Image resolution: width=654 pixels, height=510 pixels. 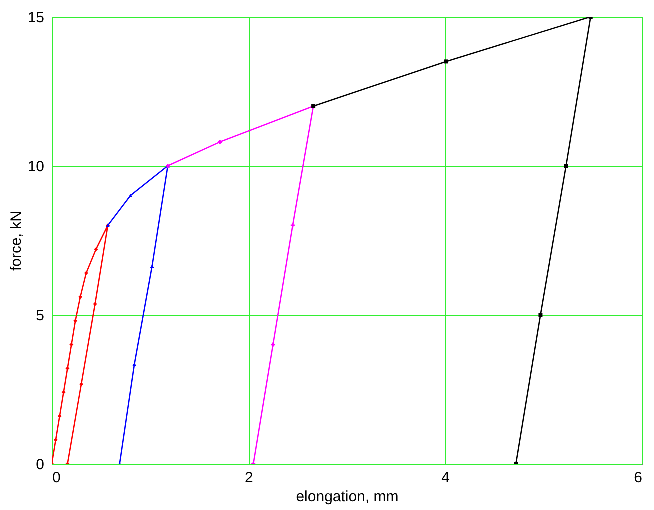 What do you see at coordinates (638, 478) in the screenshot?
I see `x-tick-label: 6` at bounding box center [638, 478].